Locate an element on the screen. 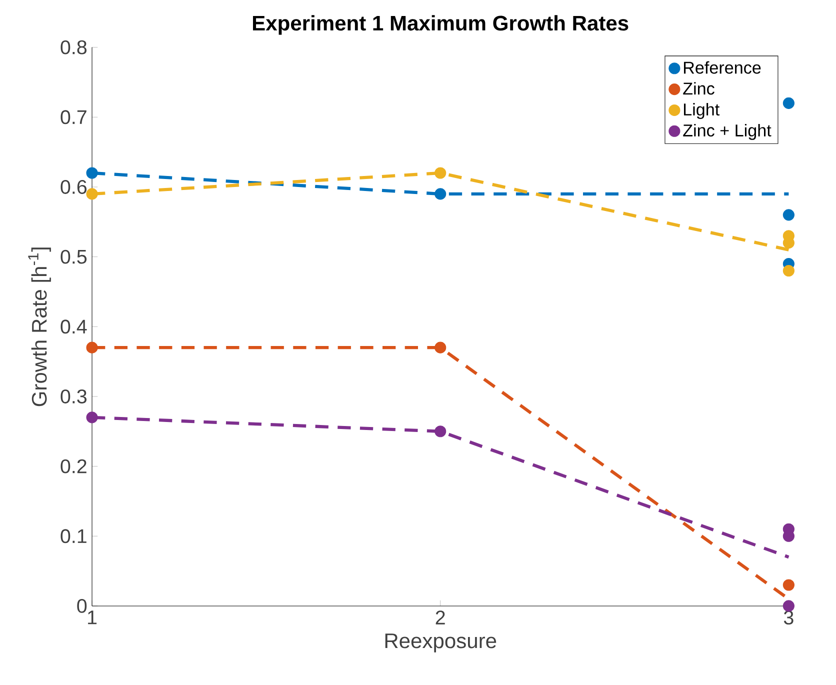 This screenshot has width=836, height=685. y-tick-label: 0.2 is located at coordinates (73, 466).